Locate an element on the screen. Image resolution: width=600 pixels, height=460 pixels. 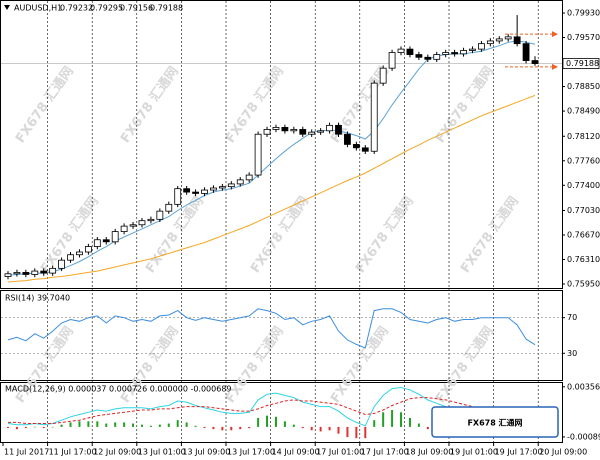
rsi-line is located at coordinates (271, 328).